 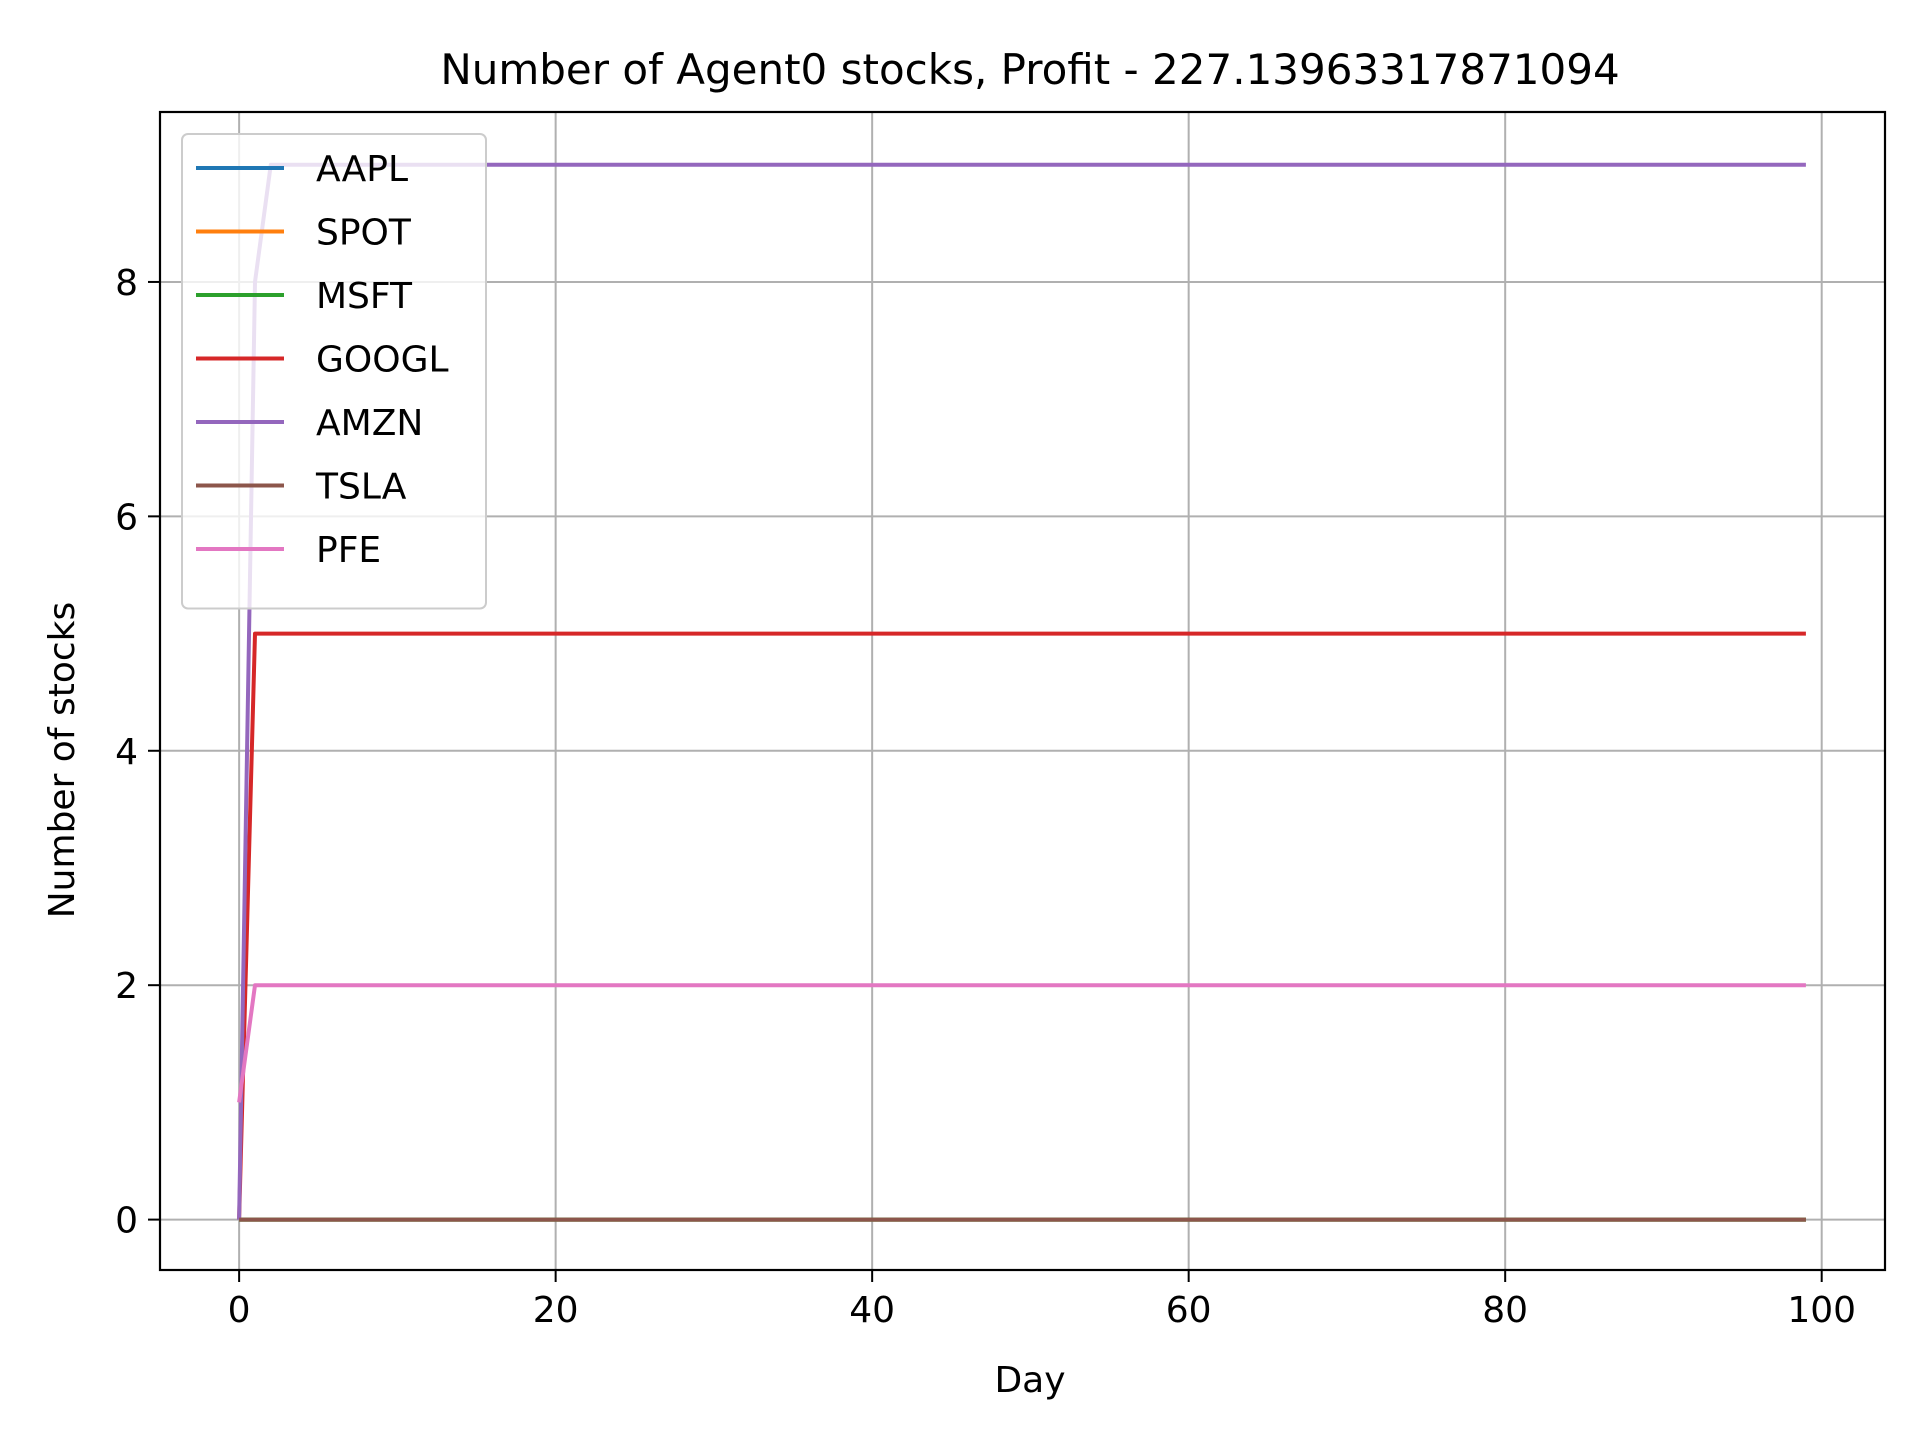 What do you see at coordinates (126, 752) in the screenshot?
I see `y-tick-label: 4` at bounding box center [126, 752].